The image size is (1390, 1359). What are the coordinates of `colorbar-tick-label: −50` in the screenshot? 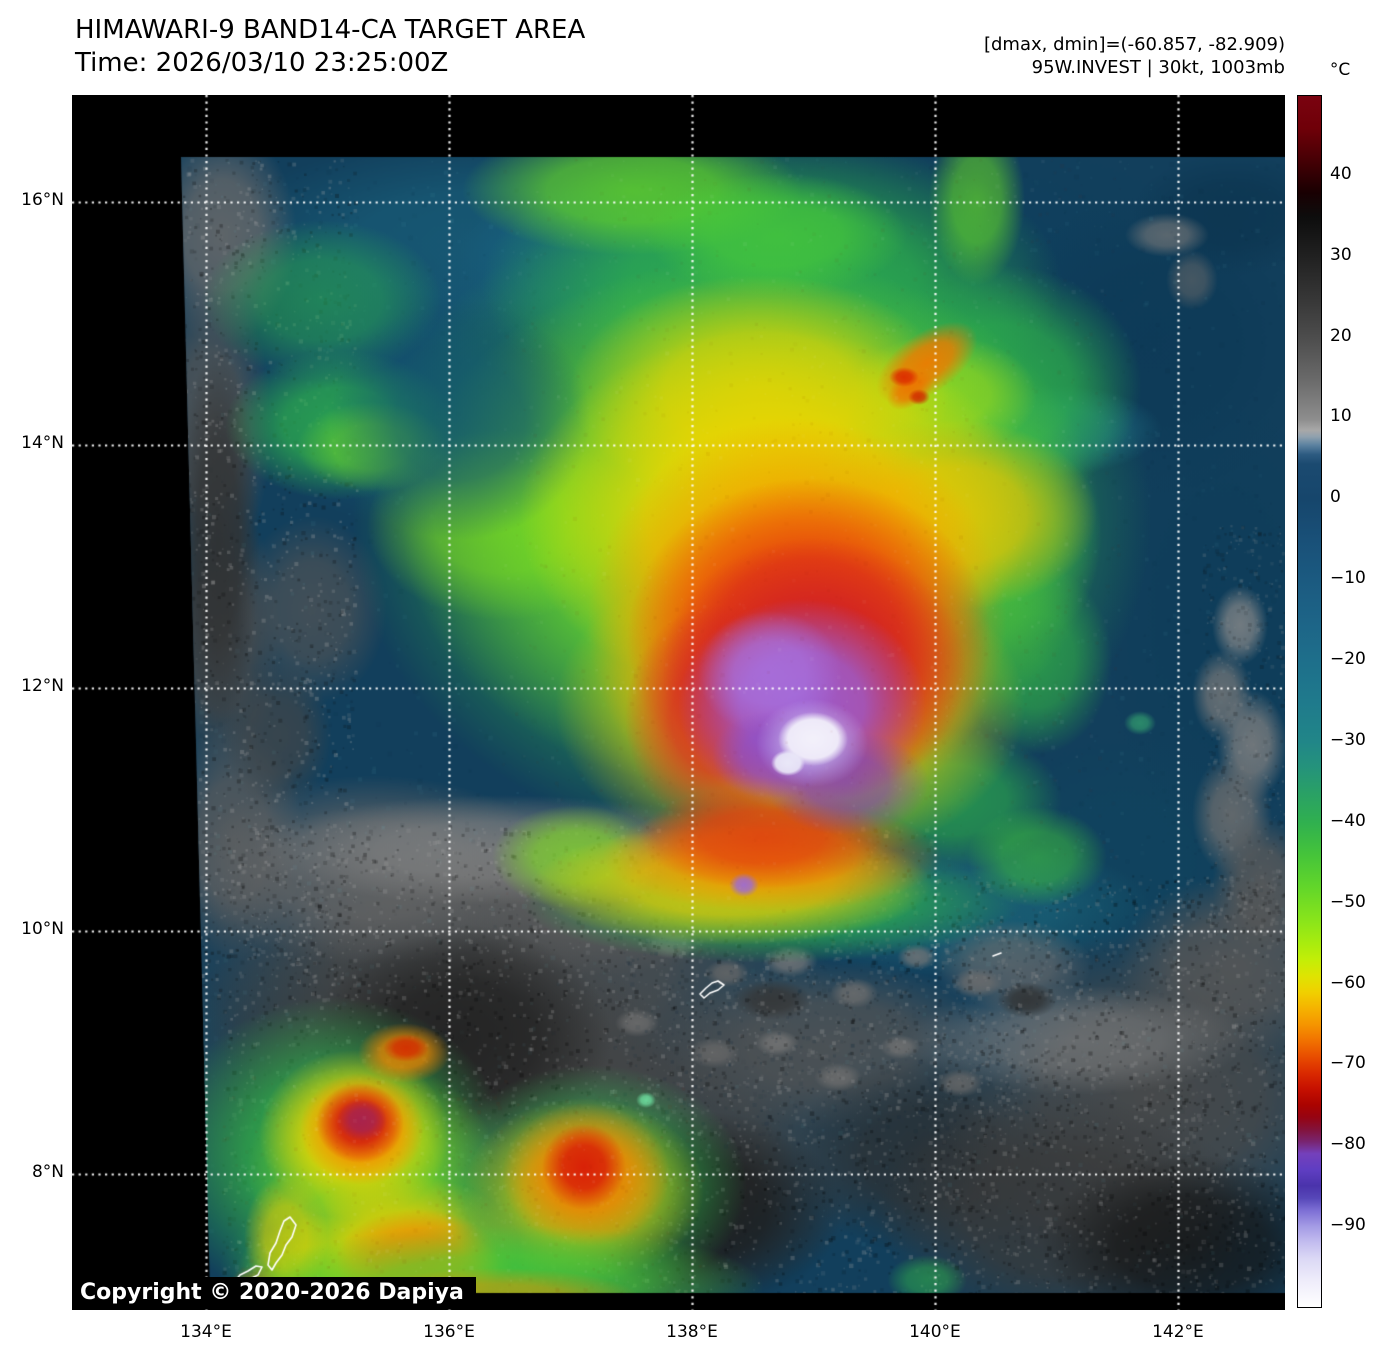 It's located at (1348, 901).